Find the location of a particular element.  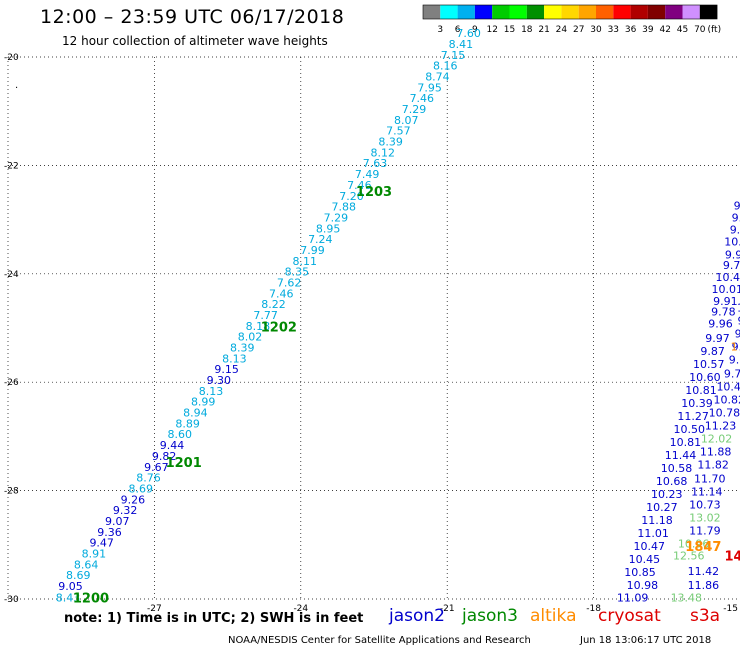

swh-data-label: 10.47 is located at coordinates (728, 387).